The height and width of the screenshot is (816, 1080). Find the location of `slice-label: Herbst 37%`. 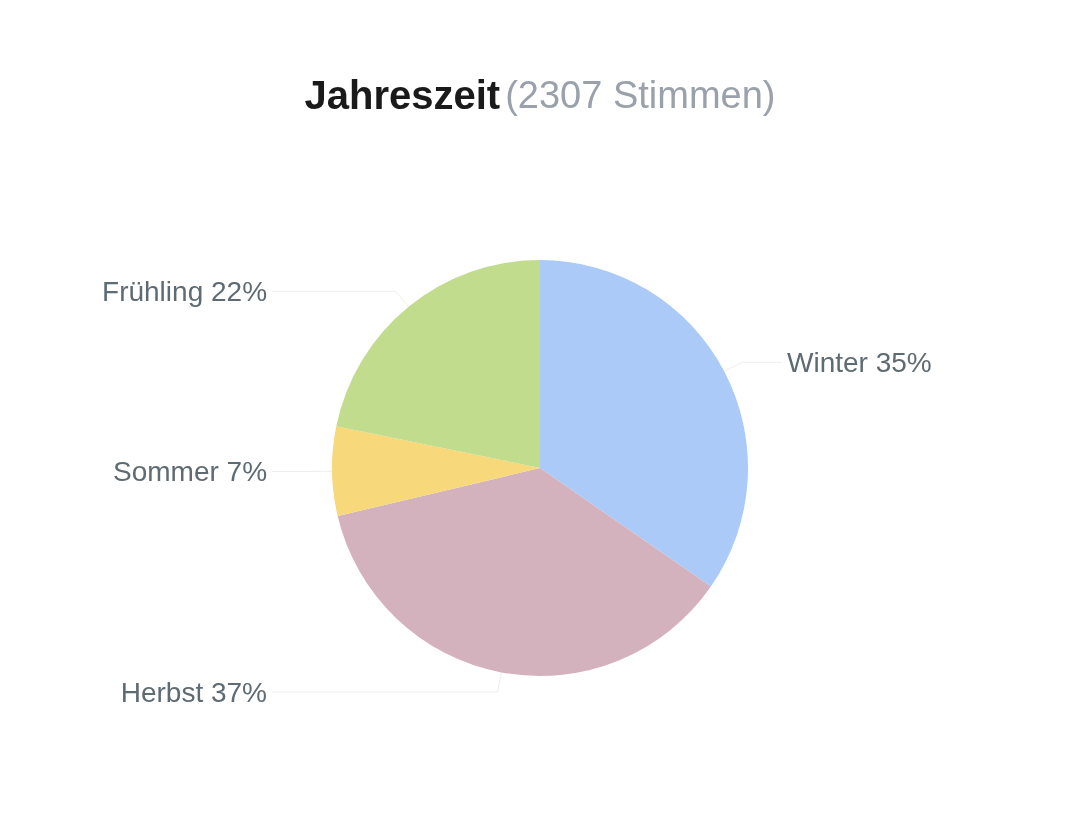

slice-label: Herbst 37% is located at coordinates (194, 692).